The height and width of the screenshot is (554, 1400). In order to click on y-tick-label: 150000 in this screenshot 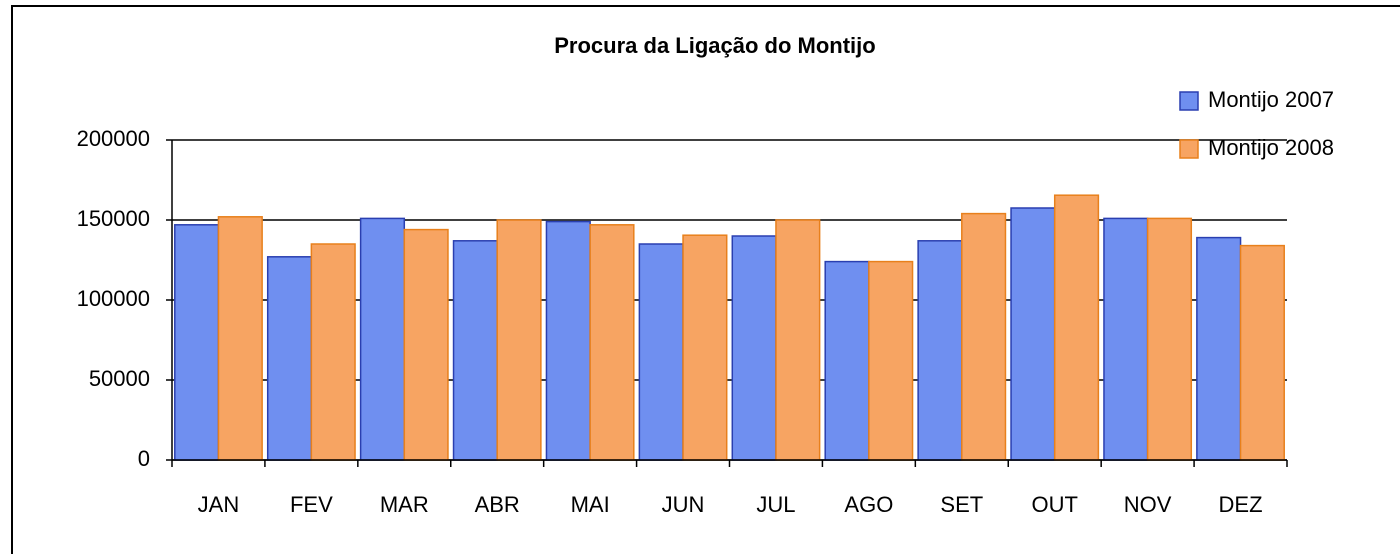, I will do `click(113, 218)`.